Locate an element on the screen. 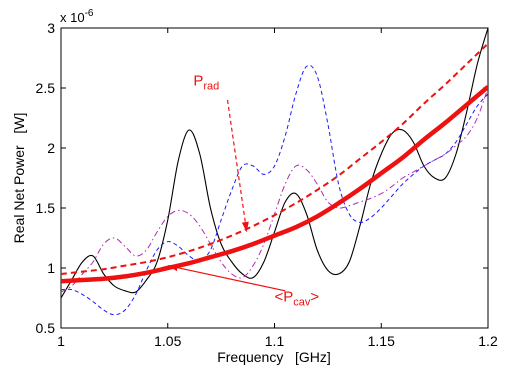 This screenshot has height=377, width=505. y-multiplier: x 10-6 is located at coordinates (77, 16).